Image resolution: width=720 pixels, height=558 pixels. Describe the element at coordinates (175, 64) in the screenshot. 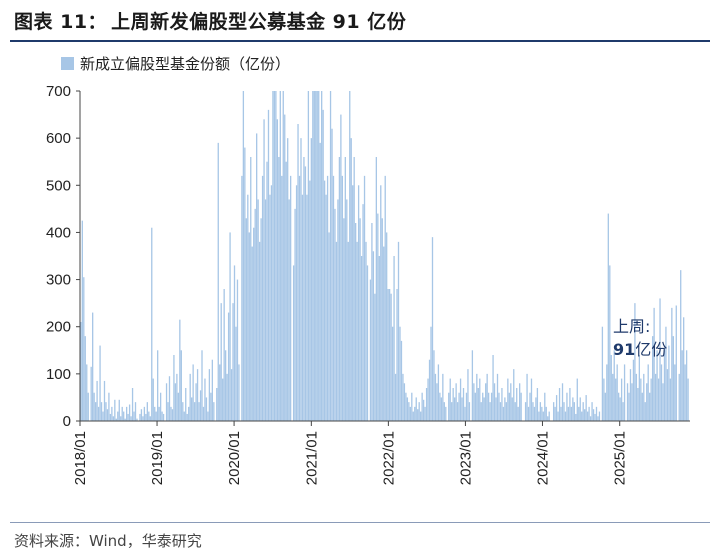

I see `legend: 新成立偏股型基金份额（亿份）` at that location.